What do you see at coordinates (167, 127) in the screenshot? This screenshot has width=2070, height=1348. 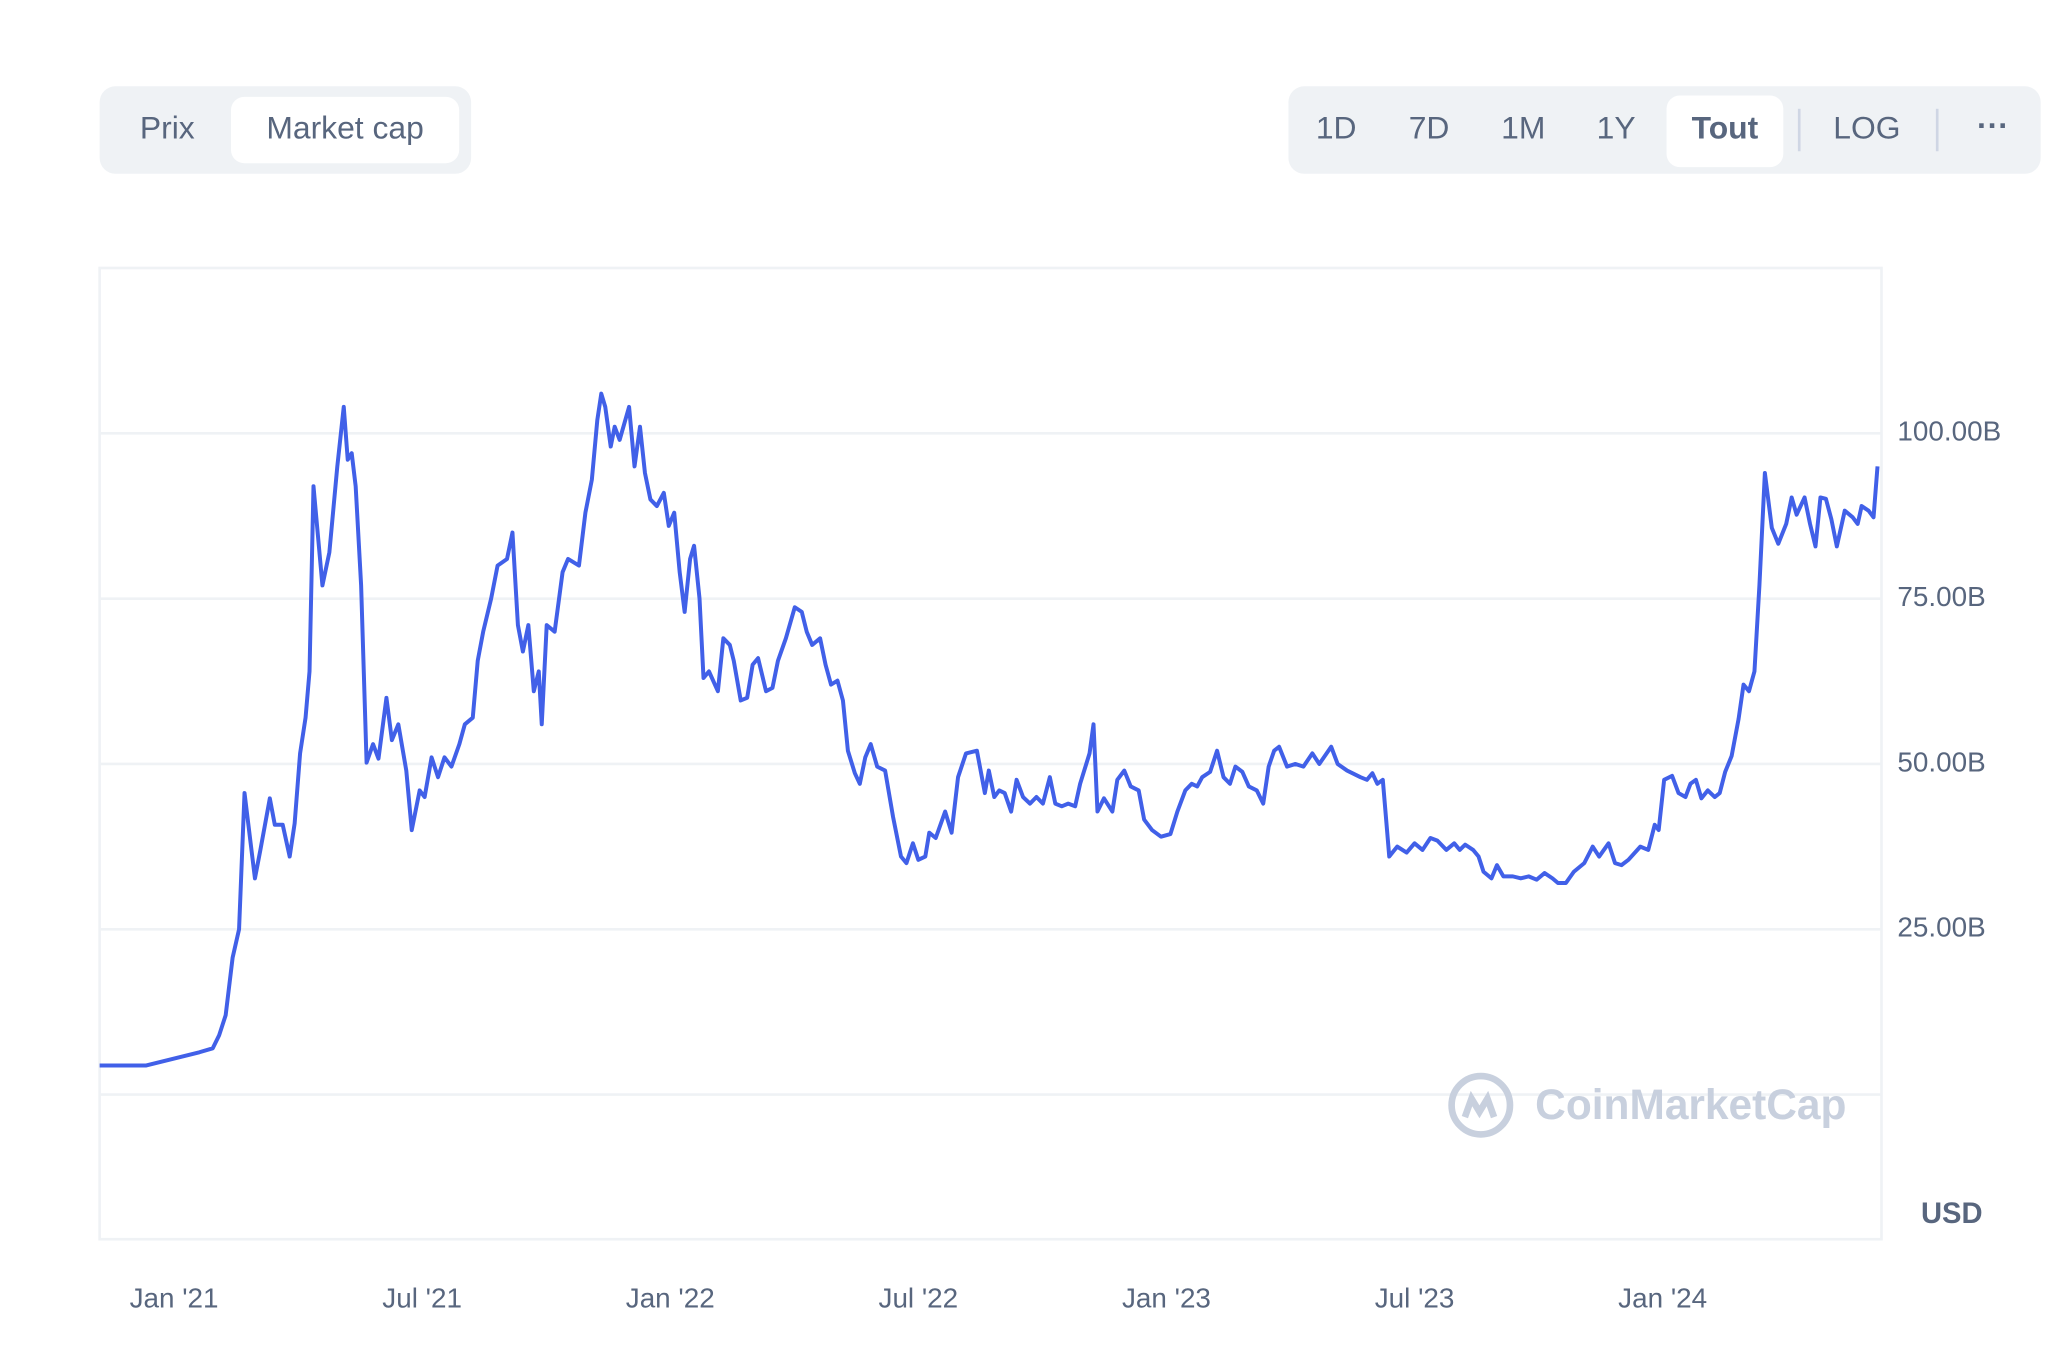 I see `tab-button: Prix` at bounding box center [167, 127].